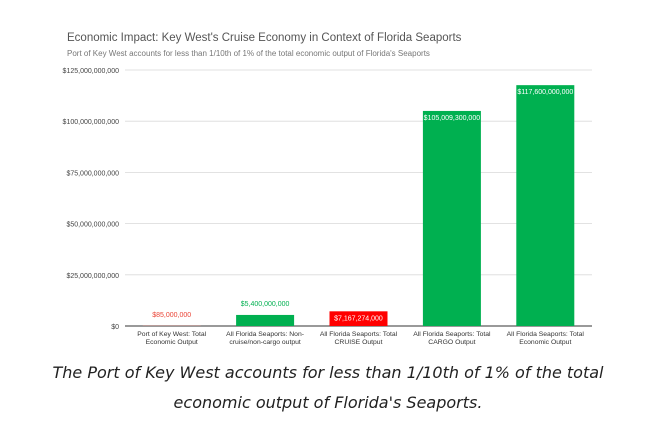 Image resolution: width=656 pixels, height=433 pixels. I want to click on x-tick-label: CARGO Output, so click(451, 342).